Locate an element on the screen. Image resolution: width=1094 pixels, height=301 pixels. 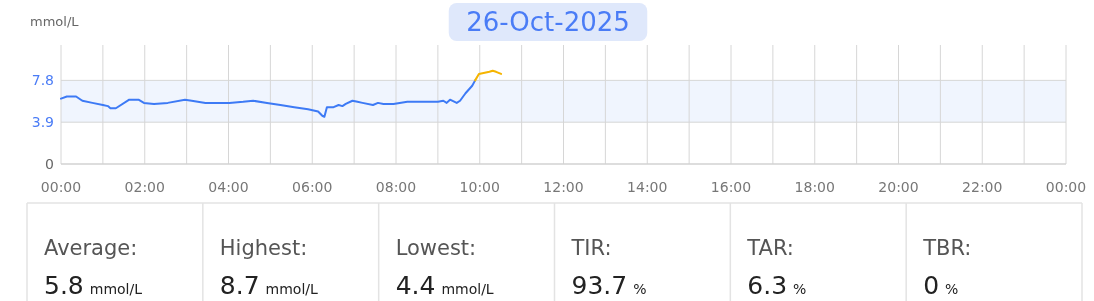
text: TIR: is located at coordinates (591, 248).